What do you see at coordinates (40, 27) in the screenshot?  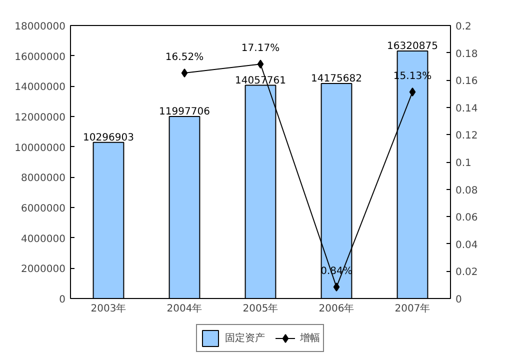 I see `y-tick-label: 18000000` at bounding box center [40, 27].